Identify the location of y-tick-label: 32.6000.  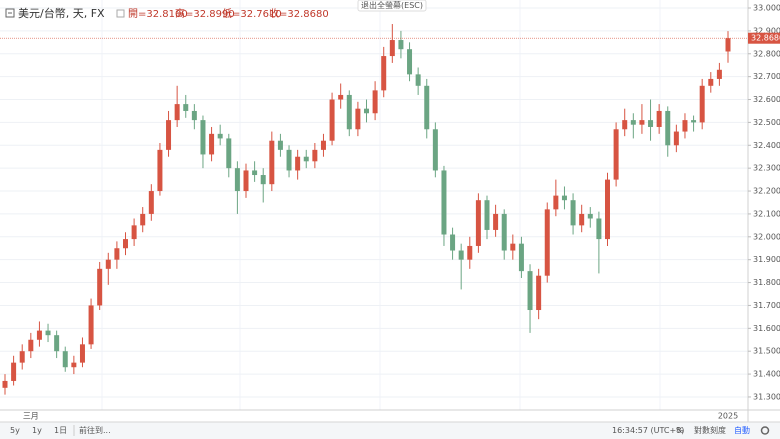
(766, 99).